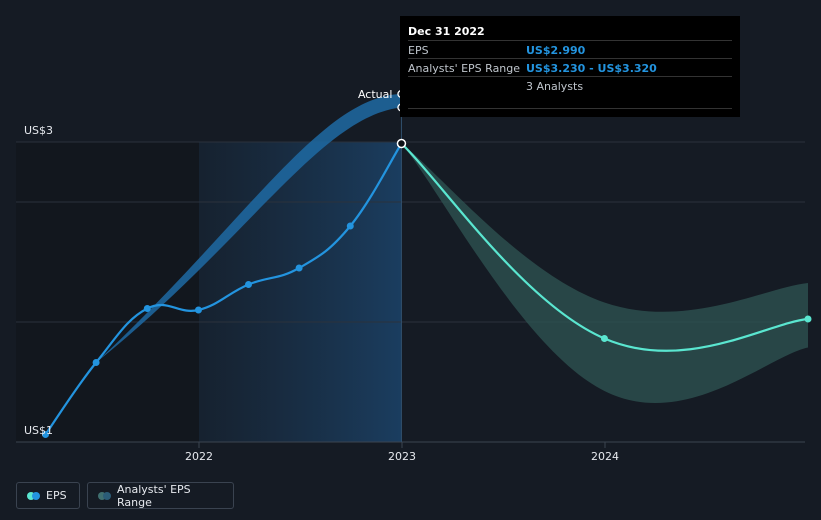 This screenshot has height=520, width=821. Describe the element at coordinates (446, 31) in the screenshot. I see `tooltip-date: Dec 31 2022` at that location.